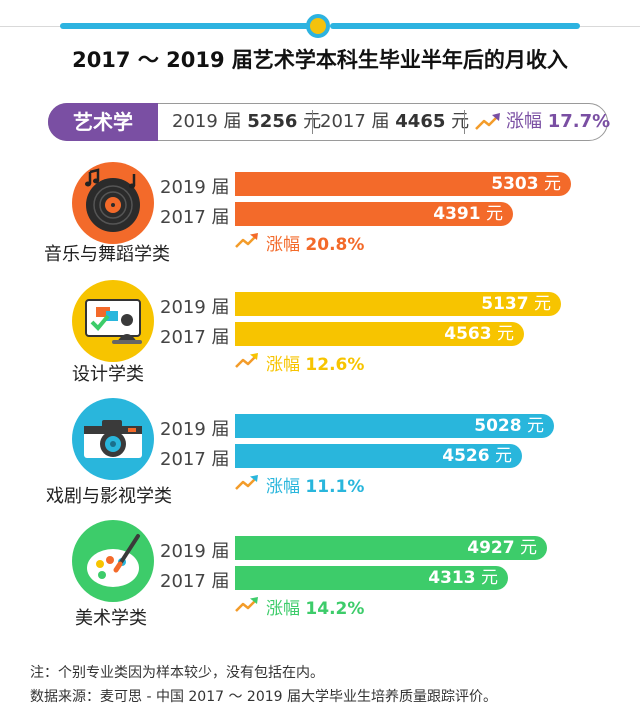  I want to click on bar-2019: 5028 元, so click(394, 426).